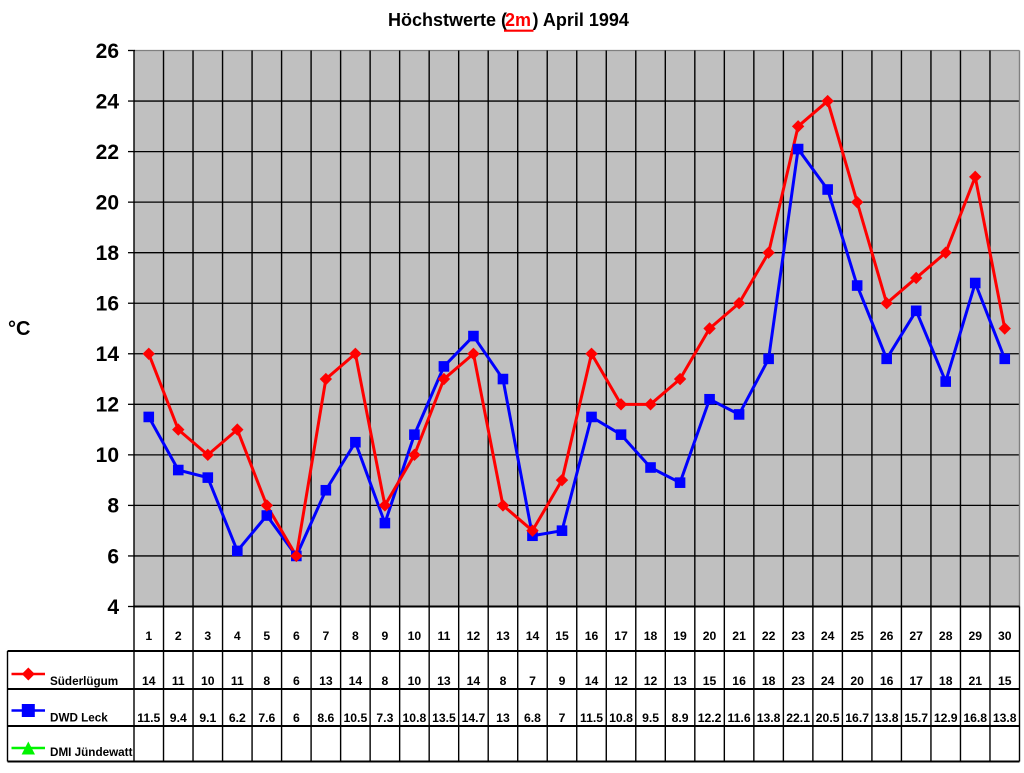 The image size is (1024, 773). What do you see at coordinates (325, 718) in the screenshot?
I see `svg-text: 8.6` at bounding box center [325, 718].